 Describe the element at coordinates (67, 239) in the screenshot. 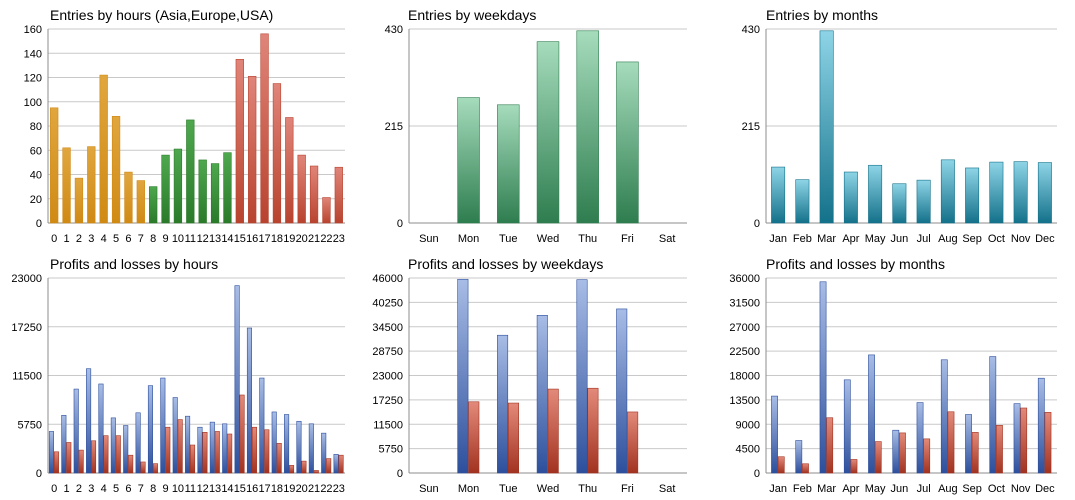

I see `entries-hours-xtick-label: 1` at that location.